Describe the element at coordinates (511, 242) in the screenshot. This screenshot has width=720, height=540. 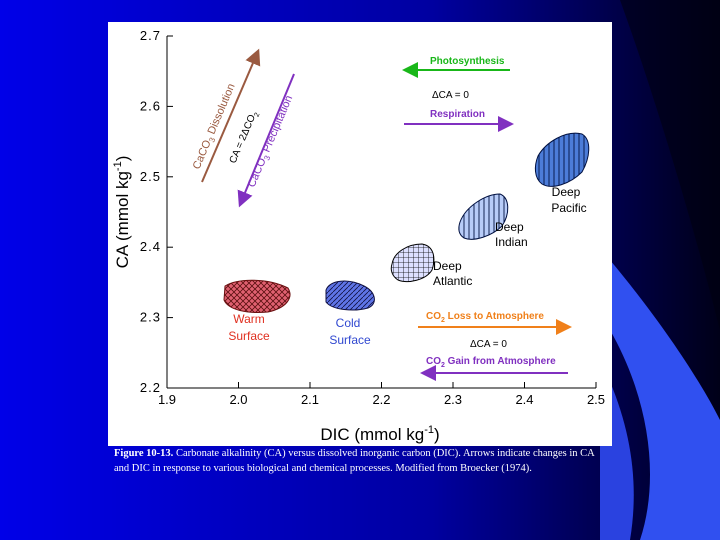
I see `label-indian-line2: Indian` at that location.